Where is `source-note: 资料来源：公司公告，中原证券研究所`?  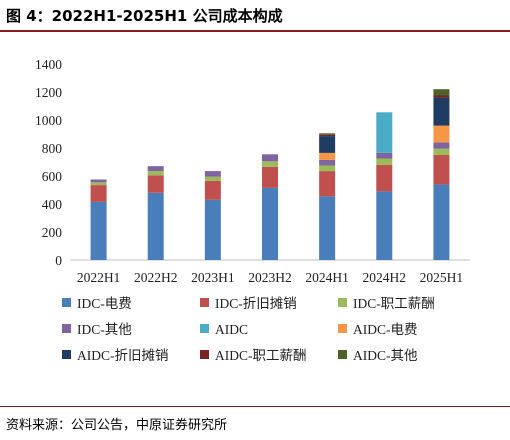 source-note: 资料来源：公司公告，中原证券研究所 is located at coordinates (117, 425).